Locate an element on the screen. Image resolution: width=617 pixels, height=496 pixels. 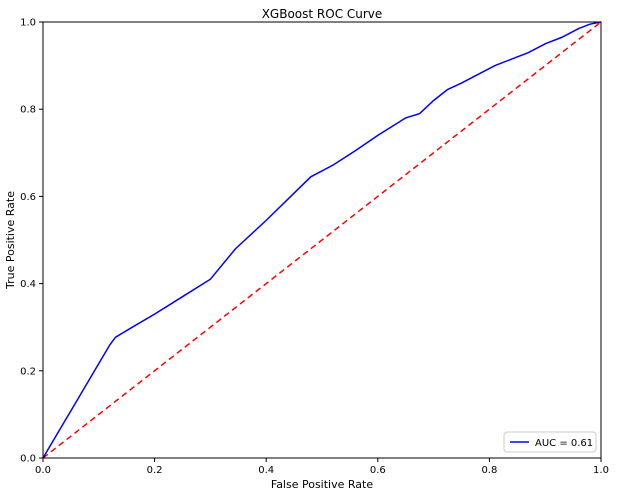
y-tick-label: 1.0 is located at coordinates (28, 23).